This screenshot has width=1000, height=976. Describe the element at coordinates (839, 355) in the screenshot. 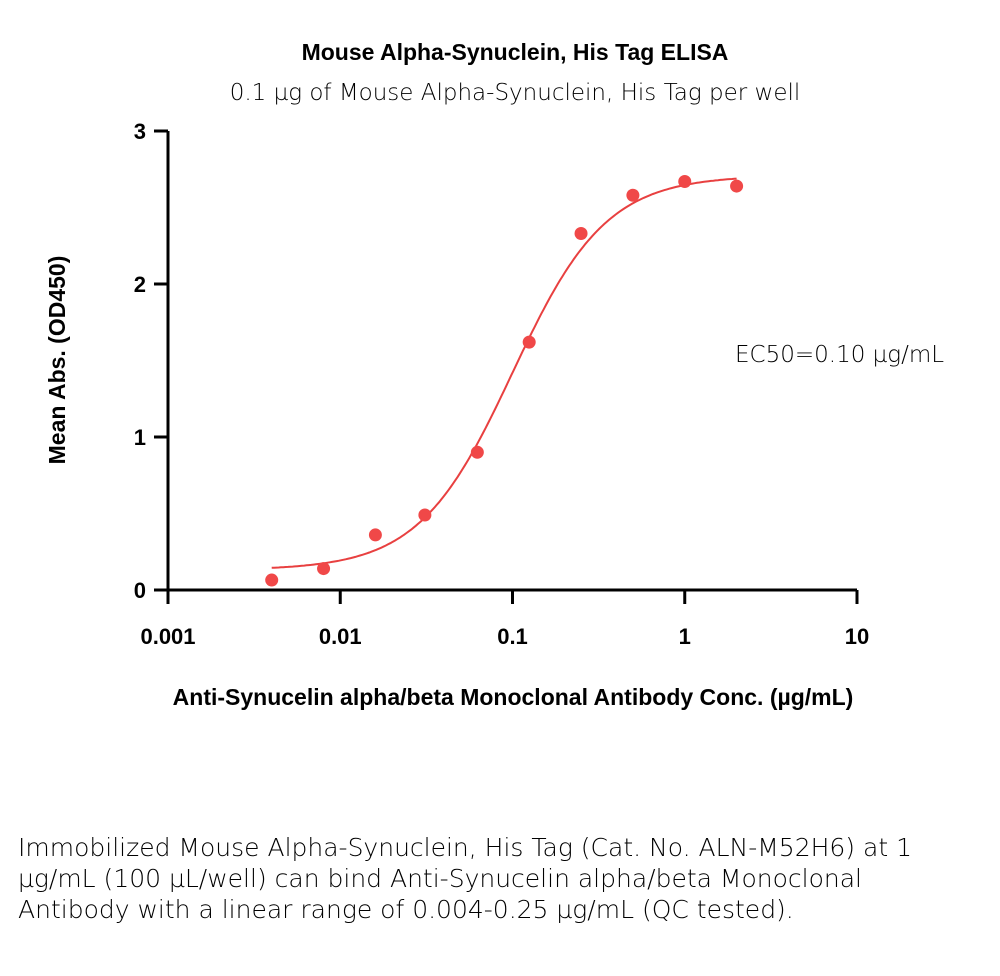

I see `ec50-annotation: EC50=0.10 µg/mL` at that location.